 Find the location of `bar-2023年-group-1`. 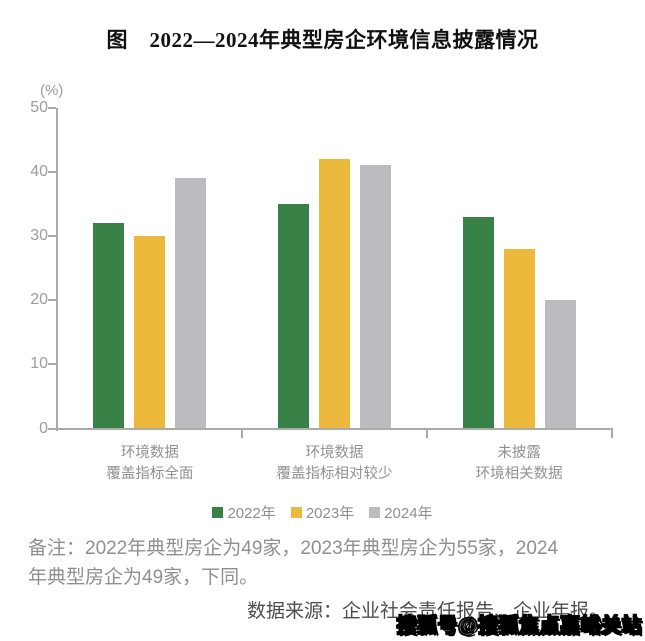

bar-2023年-group-1 is located at coordinates (150, 332).